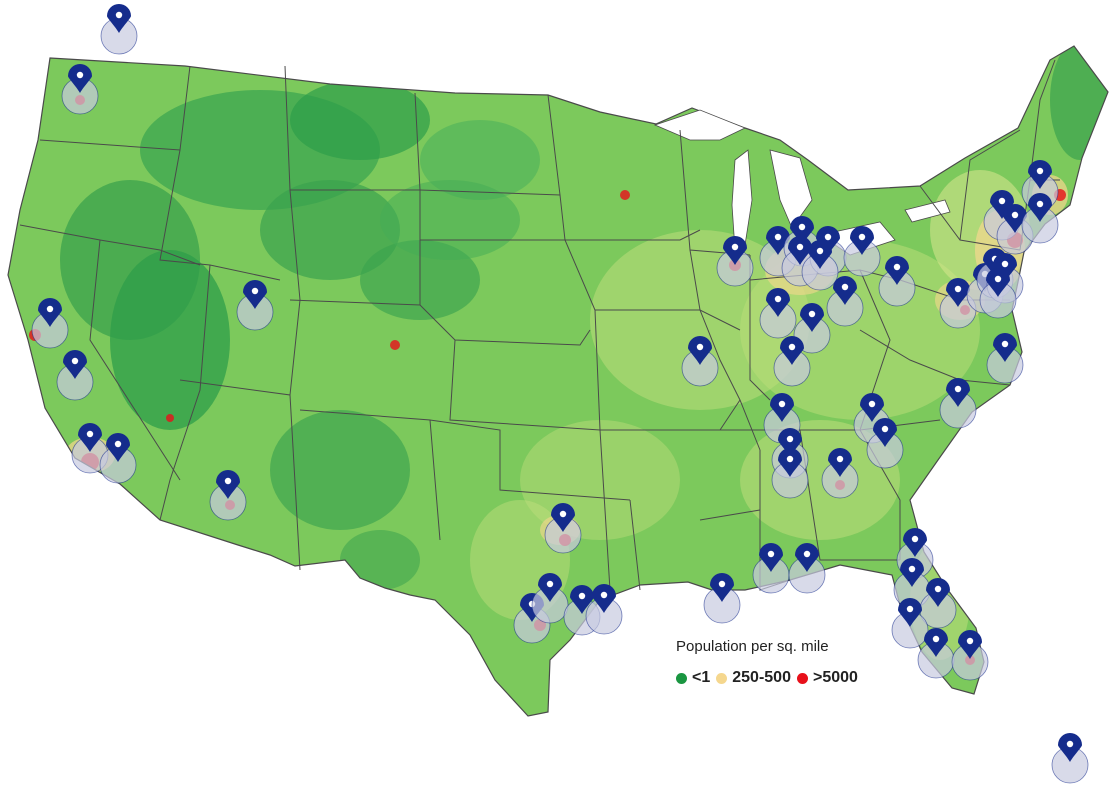 This screenshot has width=1120, height=788. What do you see at coordinates (835, 677) in the screenshot?
I see `legend-label-high: >5000` at bounding box center [835, 677].